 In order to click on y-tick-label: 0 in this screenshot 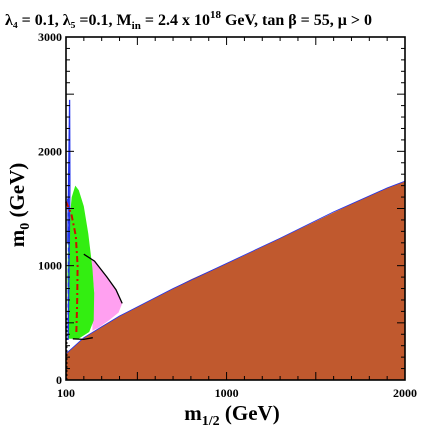, I will do `click(59, 380)`.